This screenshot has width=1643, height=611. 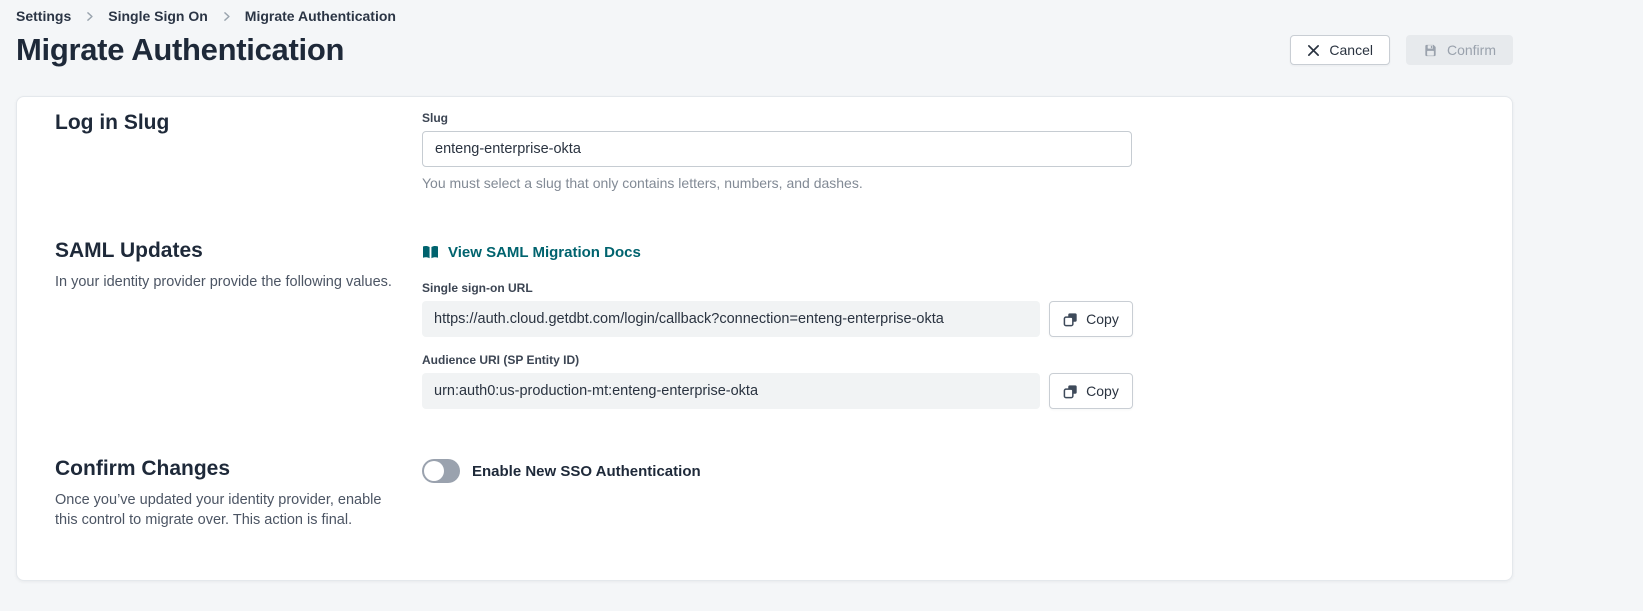 What do you see at coordinates (1430, 50) in the screenshot?
I see `save-icon` at bounding box center [1430, 50].